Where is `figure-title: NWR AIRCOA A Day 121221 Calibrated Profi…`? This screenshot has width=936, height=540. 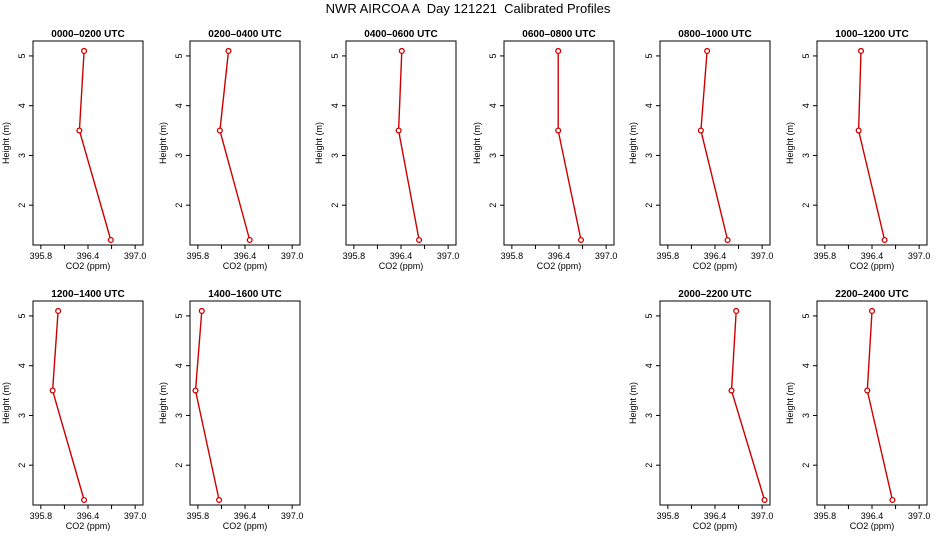
figure-title: NWR AIRCOA A Day 121221 Calibrated Profi… is located at coordinates (468, 8).